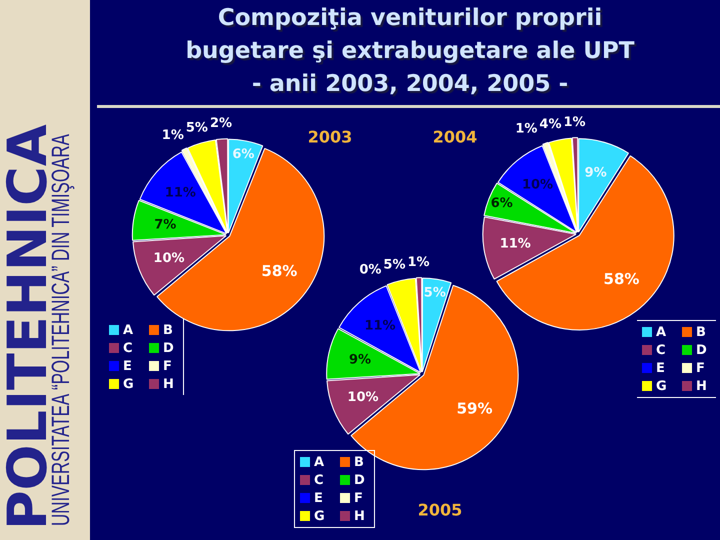  I want to click on text: 2004, so click(455, 137).